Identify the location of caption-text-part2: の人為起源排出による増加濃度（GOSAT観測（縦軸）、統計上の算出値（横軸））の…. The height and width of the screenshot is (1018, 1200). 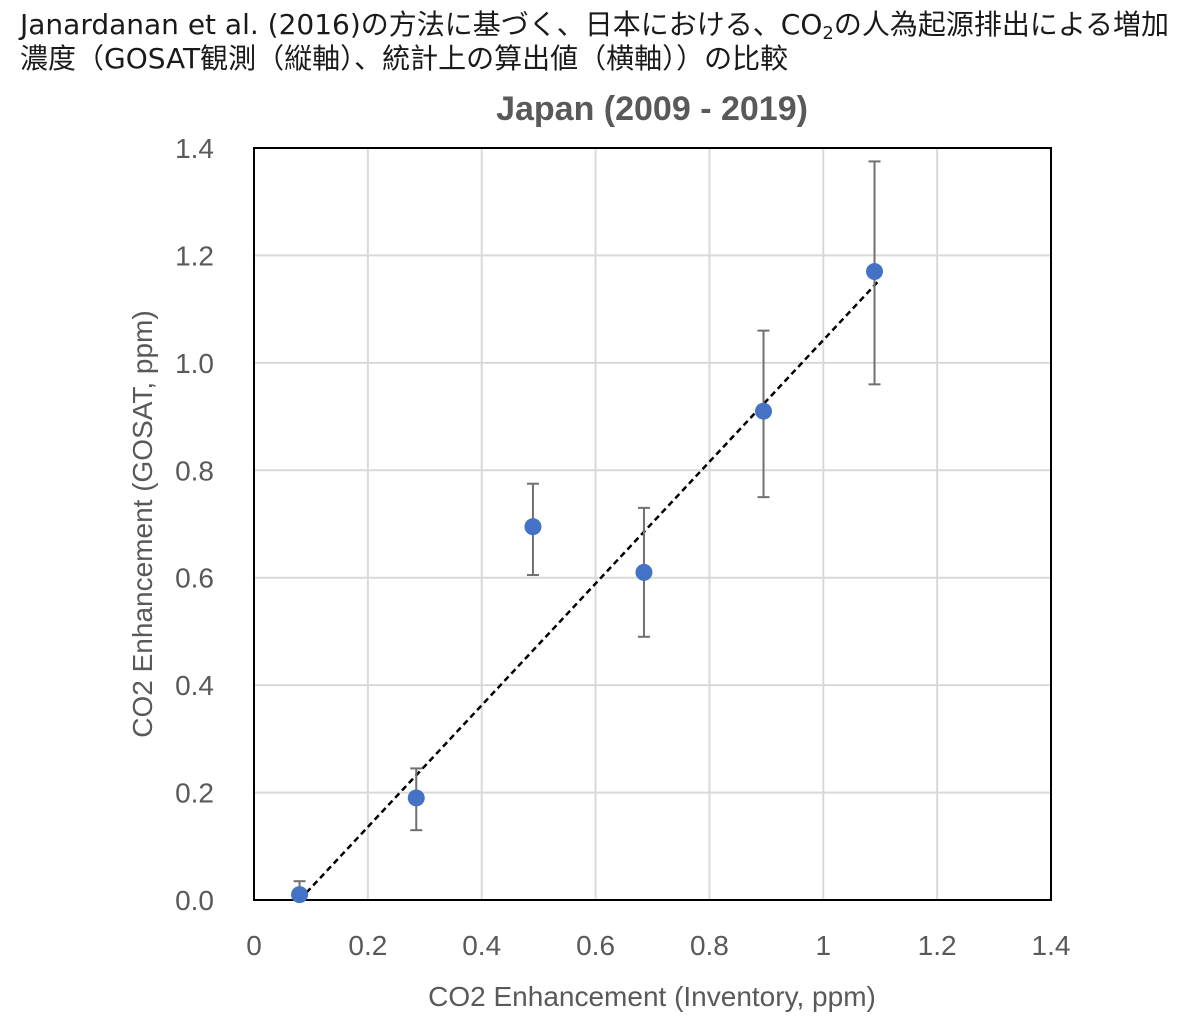
(594, 41).